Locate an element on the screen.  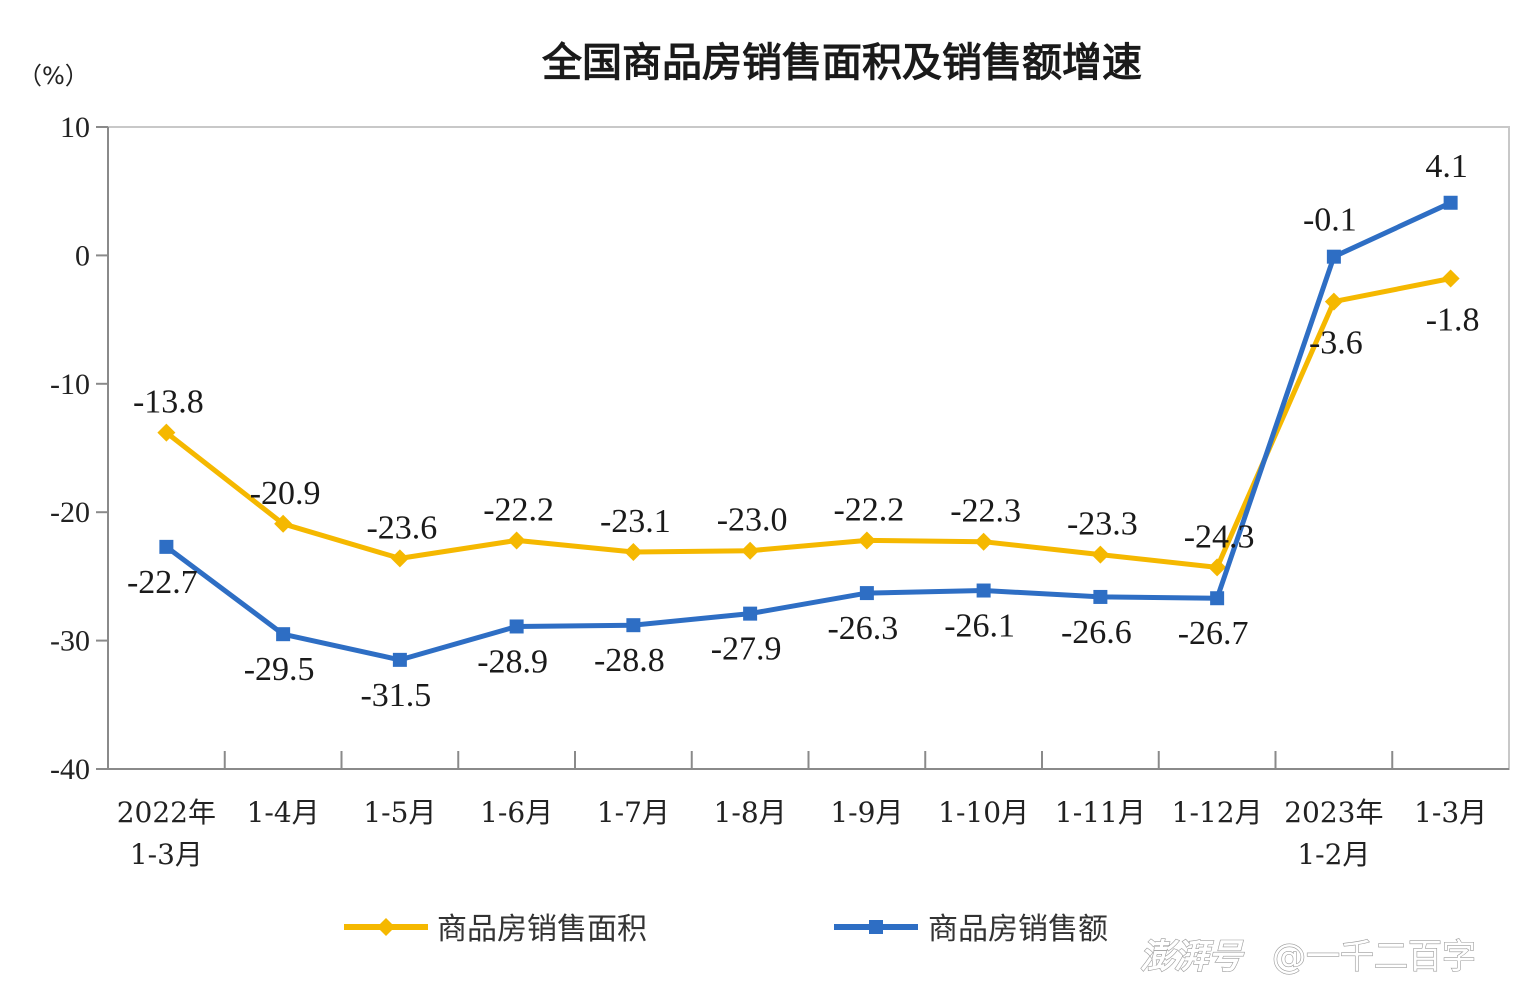
legend-item-area: 商品房销售面积 is located at coordinates (495, 929).